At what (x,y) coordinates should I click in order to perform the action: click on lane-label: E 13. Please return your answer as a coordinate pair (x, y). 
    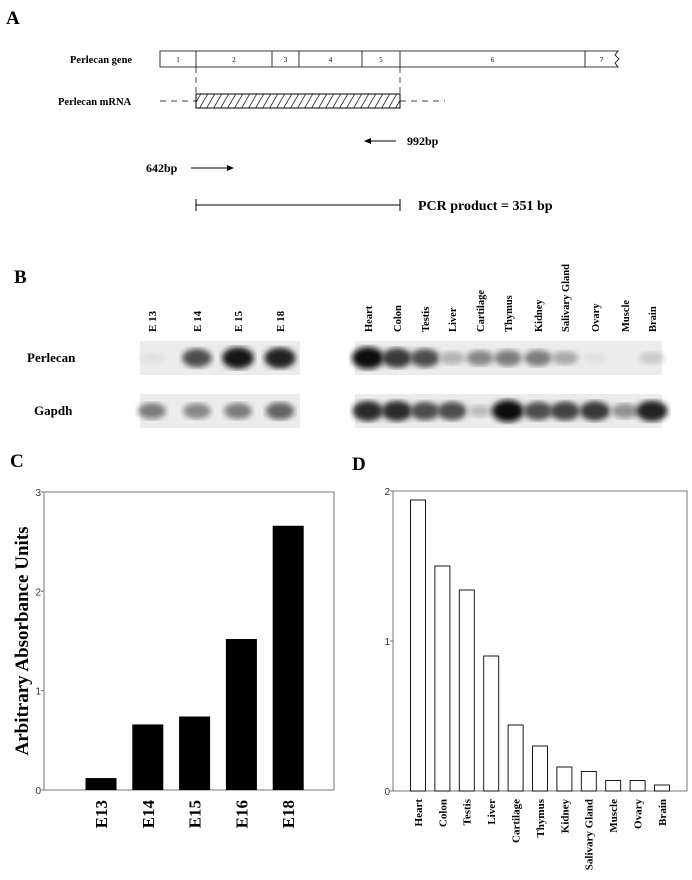
    Looking at the image, I should click on (153, 321).